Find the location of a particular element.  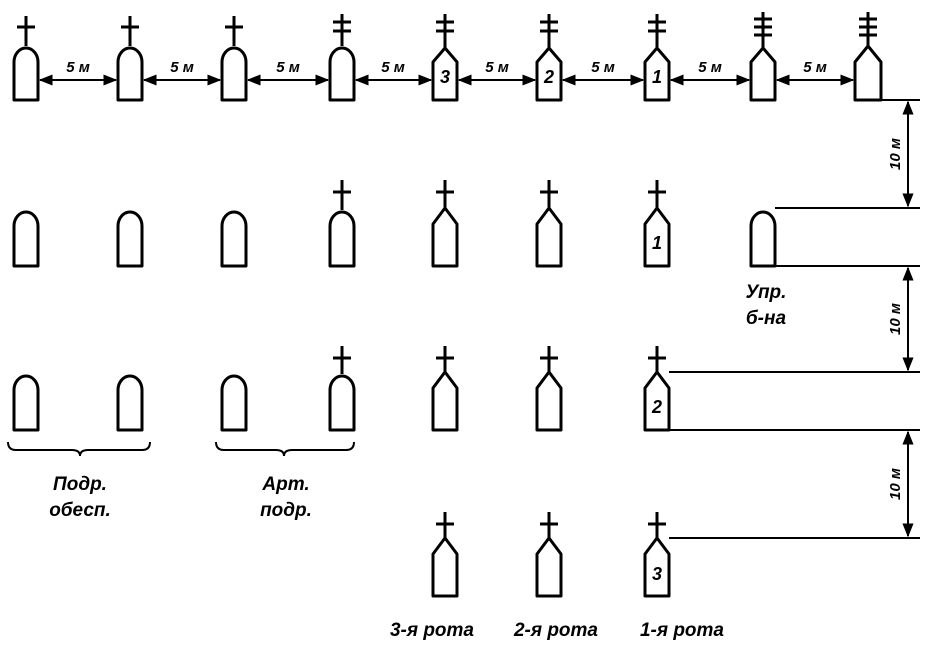

row1: 3 2 1 is located at coordinates (447, 57).